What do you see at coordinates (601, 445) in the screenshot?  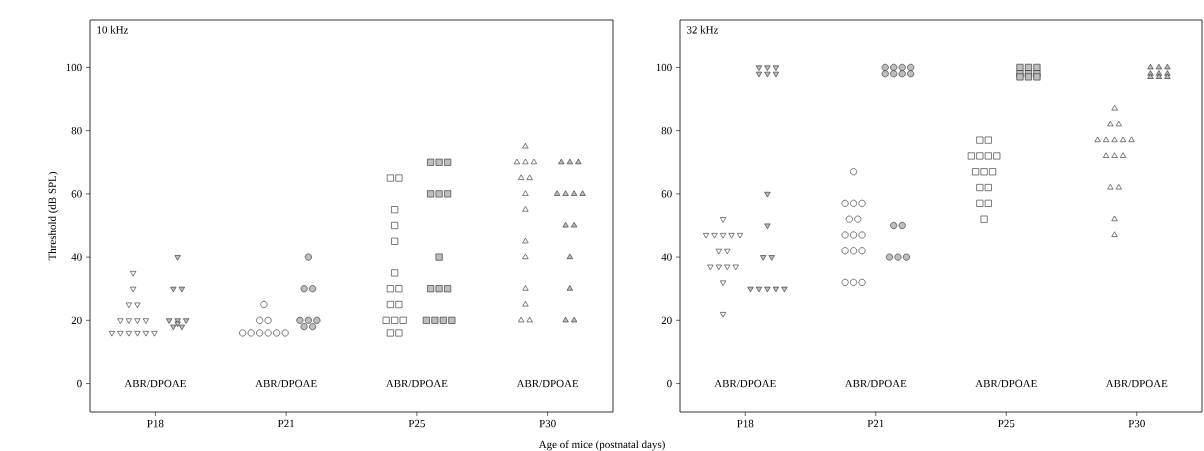 I see `x-axis-title: Age of mice (postnatal days)` at bounding box center [601, 445].